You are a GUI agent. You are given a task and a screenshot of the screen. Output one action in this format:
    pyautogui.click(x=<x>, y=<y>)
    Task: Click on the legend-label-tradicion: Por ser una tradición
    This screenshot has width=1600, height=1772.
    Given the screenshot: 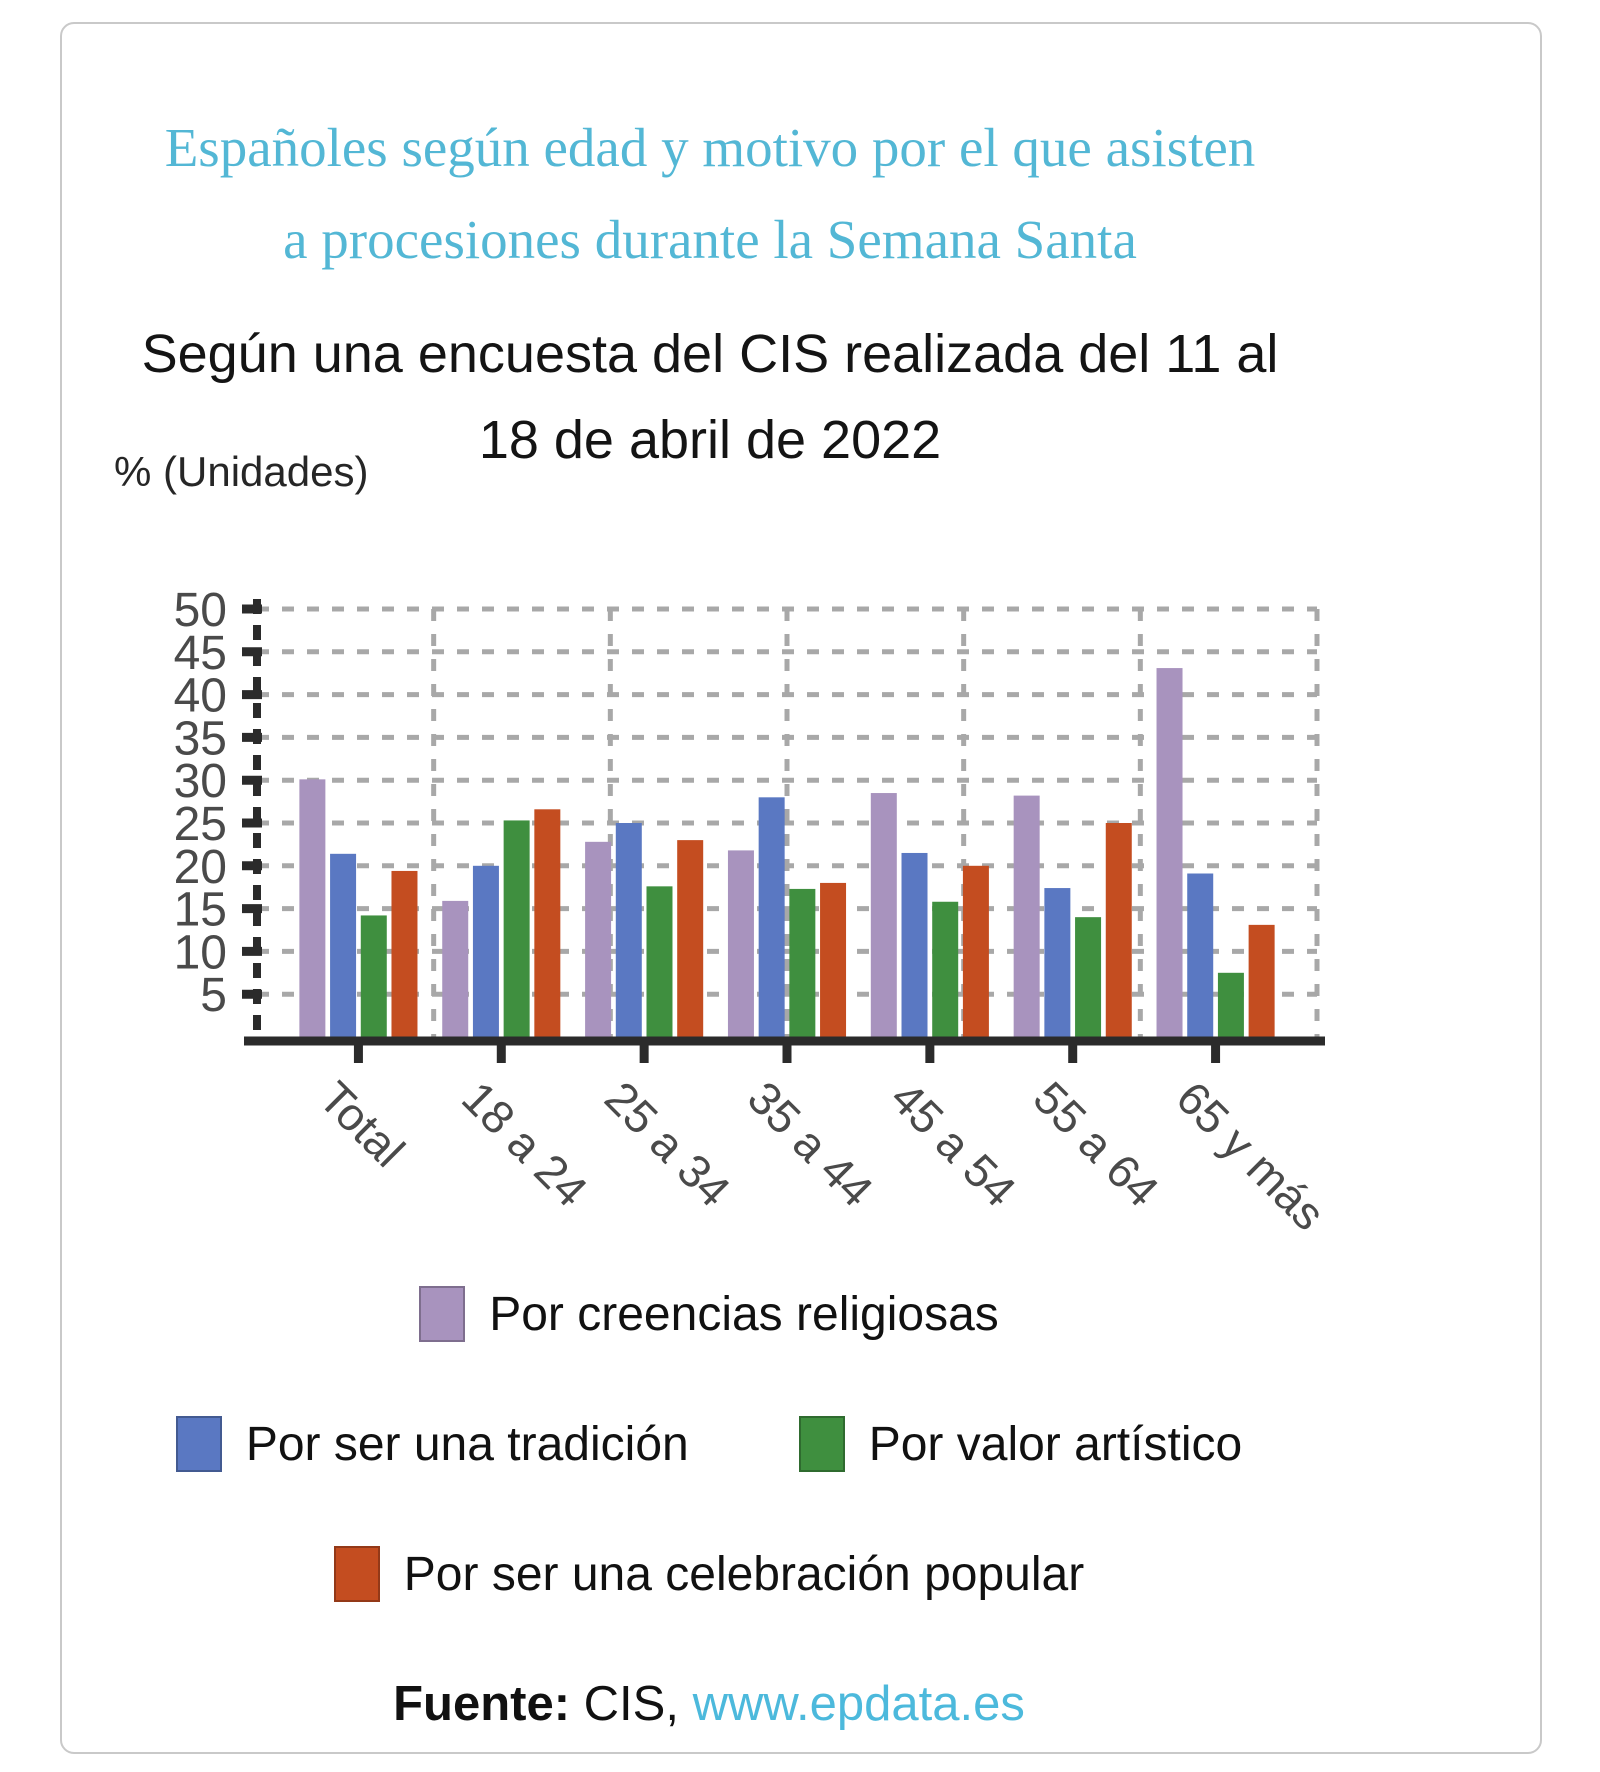 What is the action you would take?
    pyautogui.click(x=467, y=1444)
    